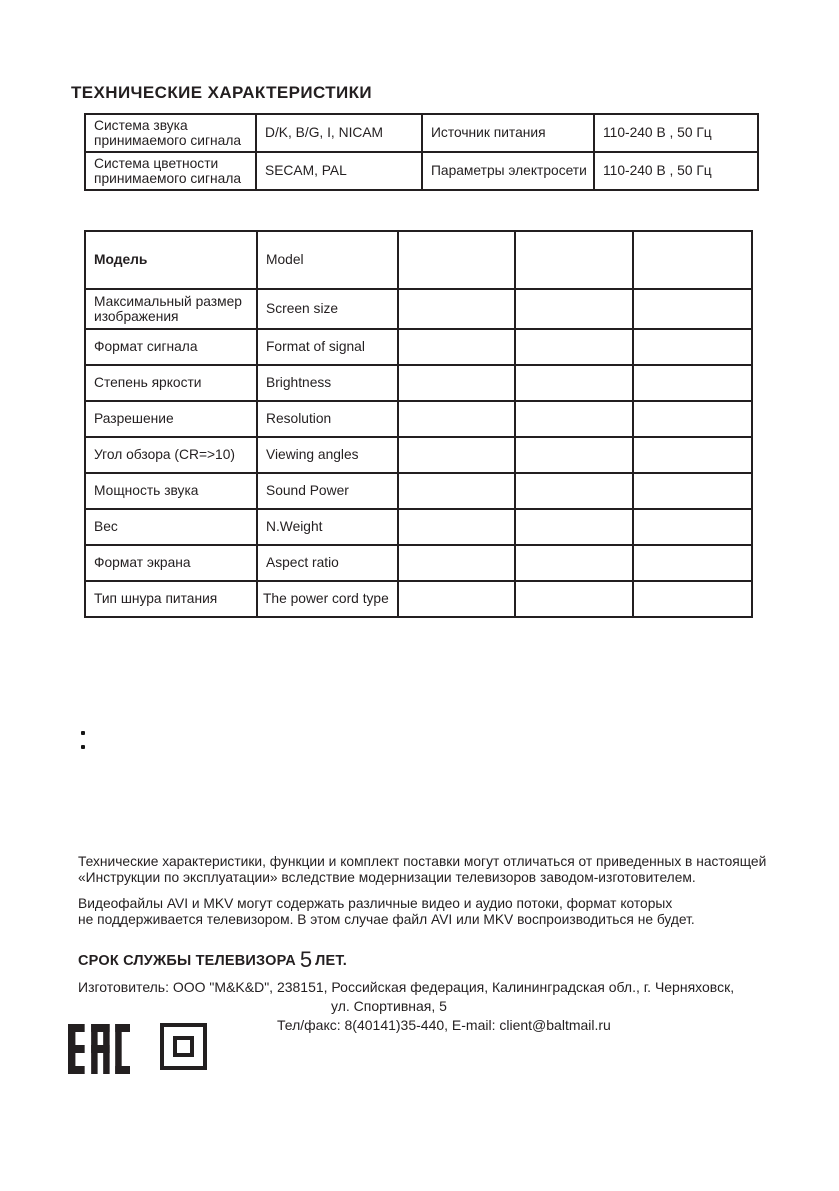 The width and height of the screenshot is (839, 1191). I want to click on table-cell-brightness-ru: Степень яркости, so click(171, 383).